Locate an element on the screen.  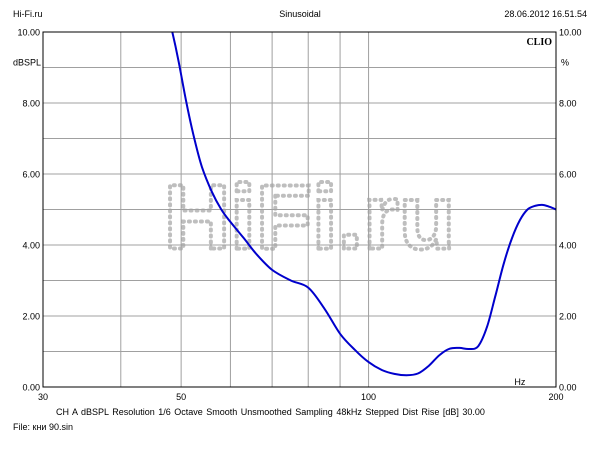
y-tick-label-left: 6.00 is located at coordinates (31, 175).